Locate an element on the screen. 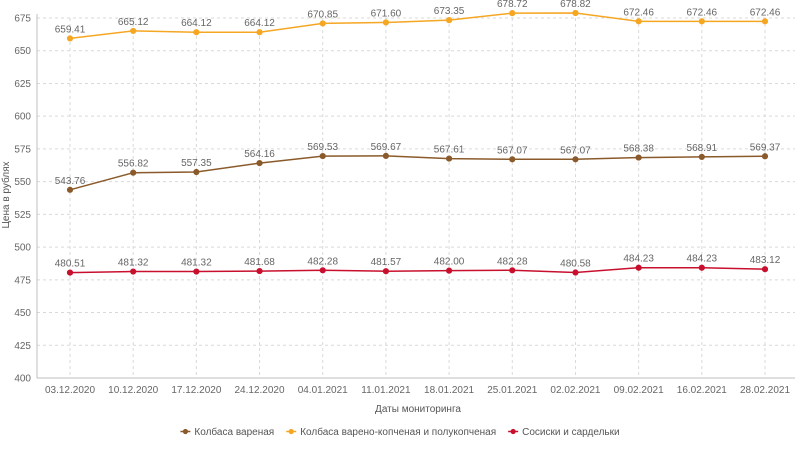 This screenshot has height=450, width=800. legend-item: Колбаса варено-копченая и полукопченая is located at coordinates (391, 432).